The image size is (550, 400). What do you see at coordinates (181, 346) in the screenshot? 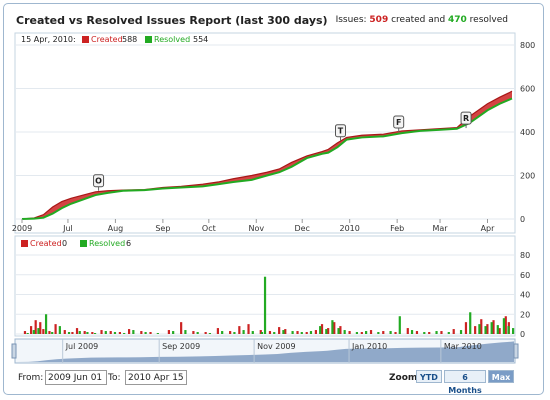
I see `navigator-label: Sep 2009` at bounding box center [181, 346].